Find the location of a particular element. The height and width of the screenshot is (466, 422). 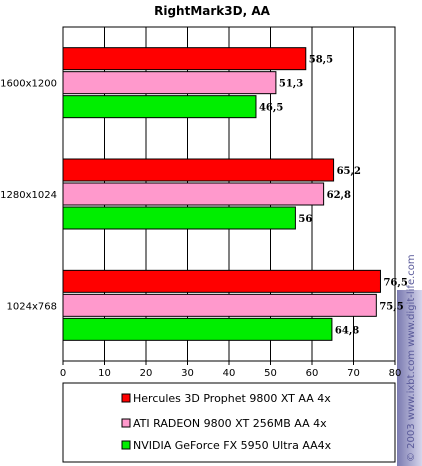

legend-label-hercules: Hercules 3D Prophet 9800 XT AA 4x is located at coordinates (232, 398).